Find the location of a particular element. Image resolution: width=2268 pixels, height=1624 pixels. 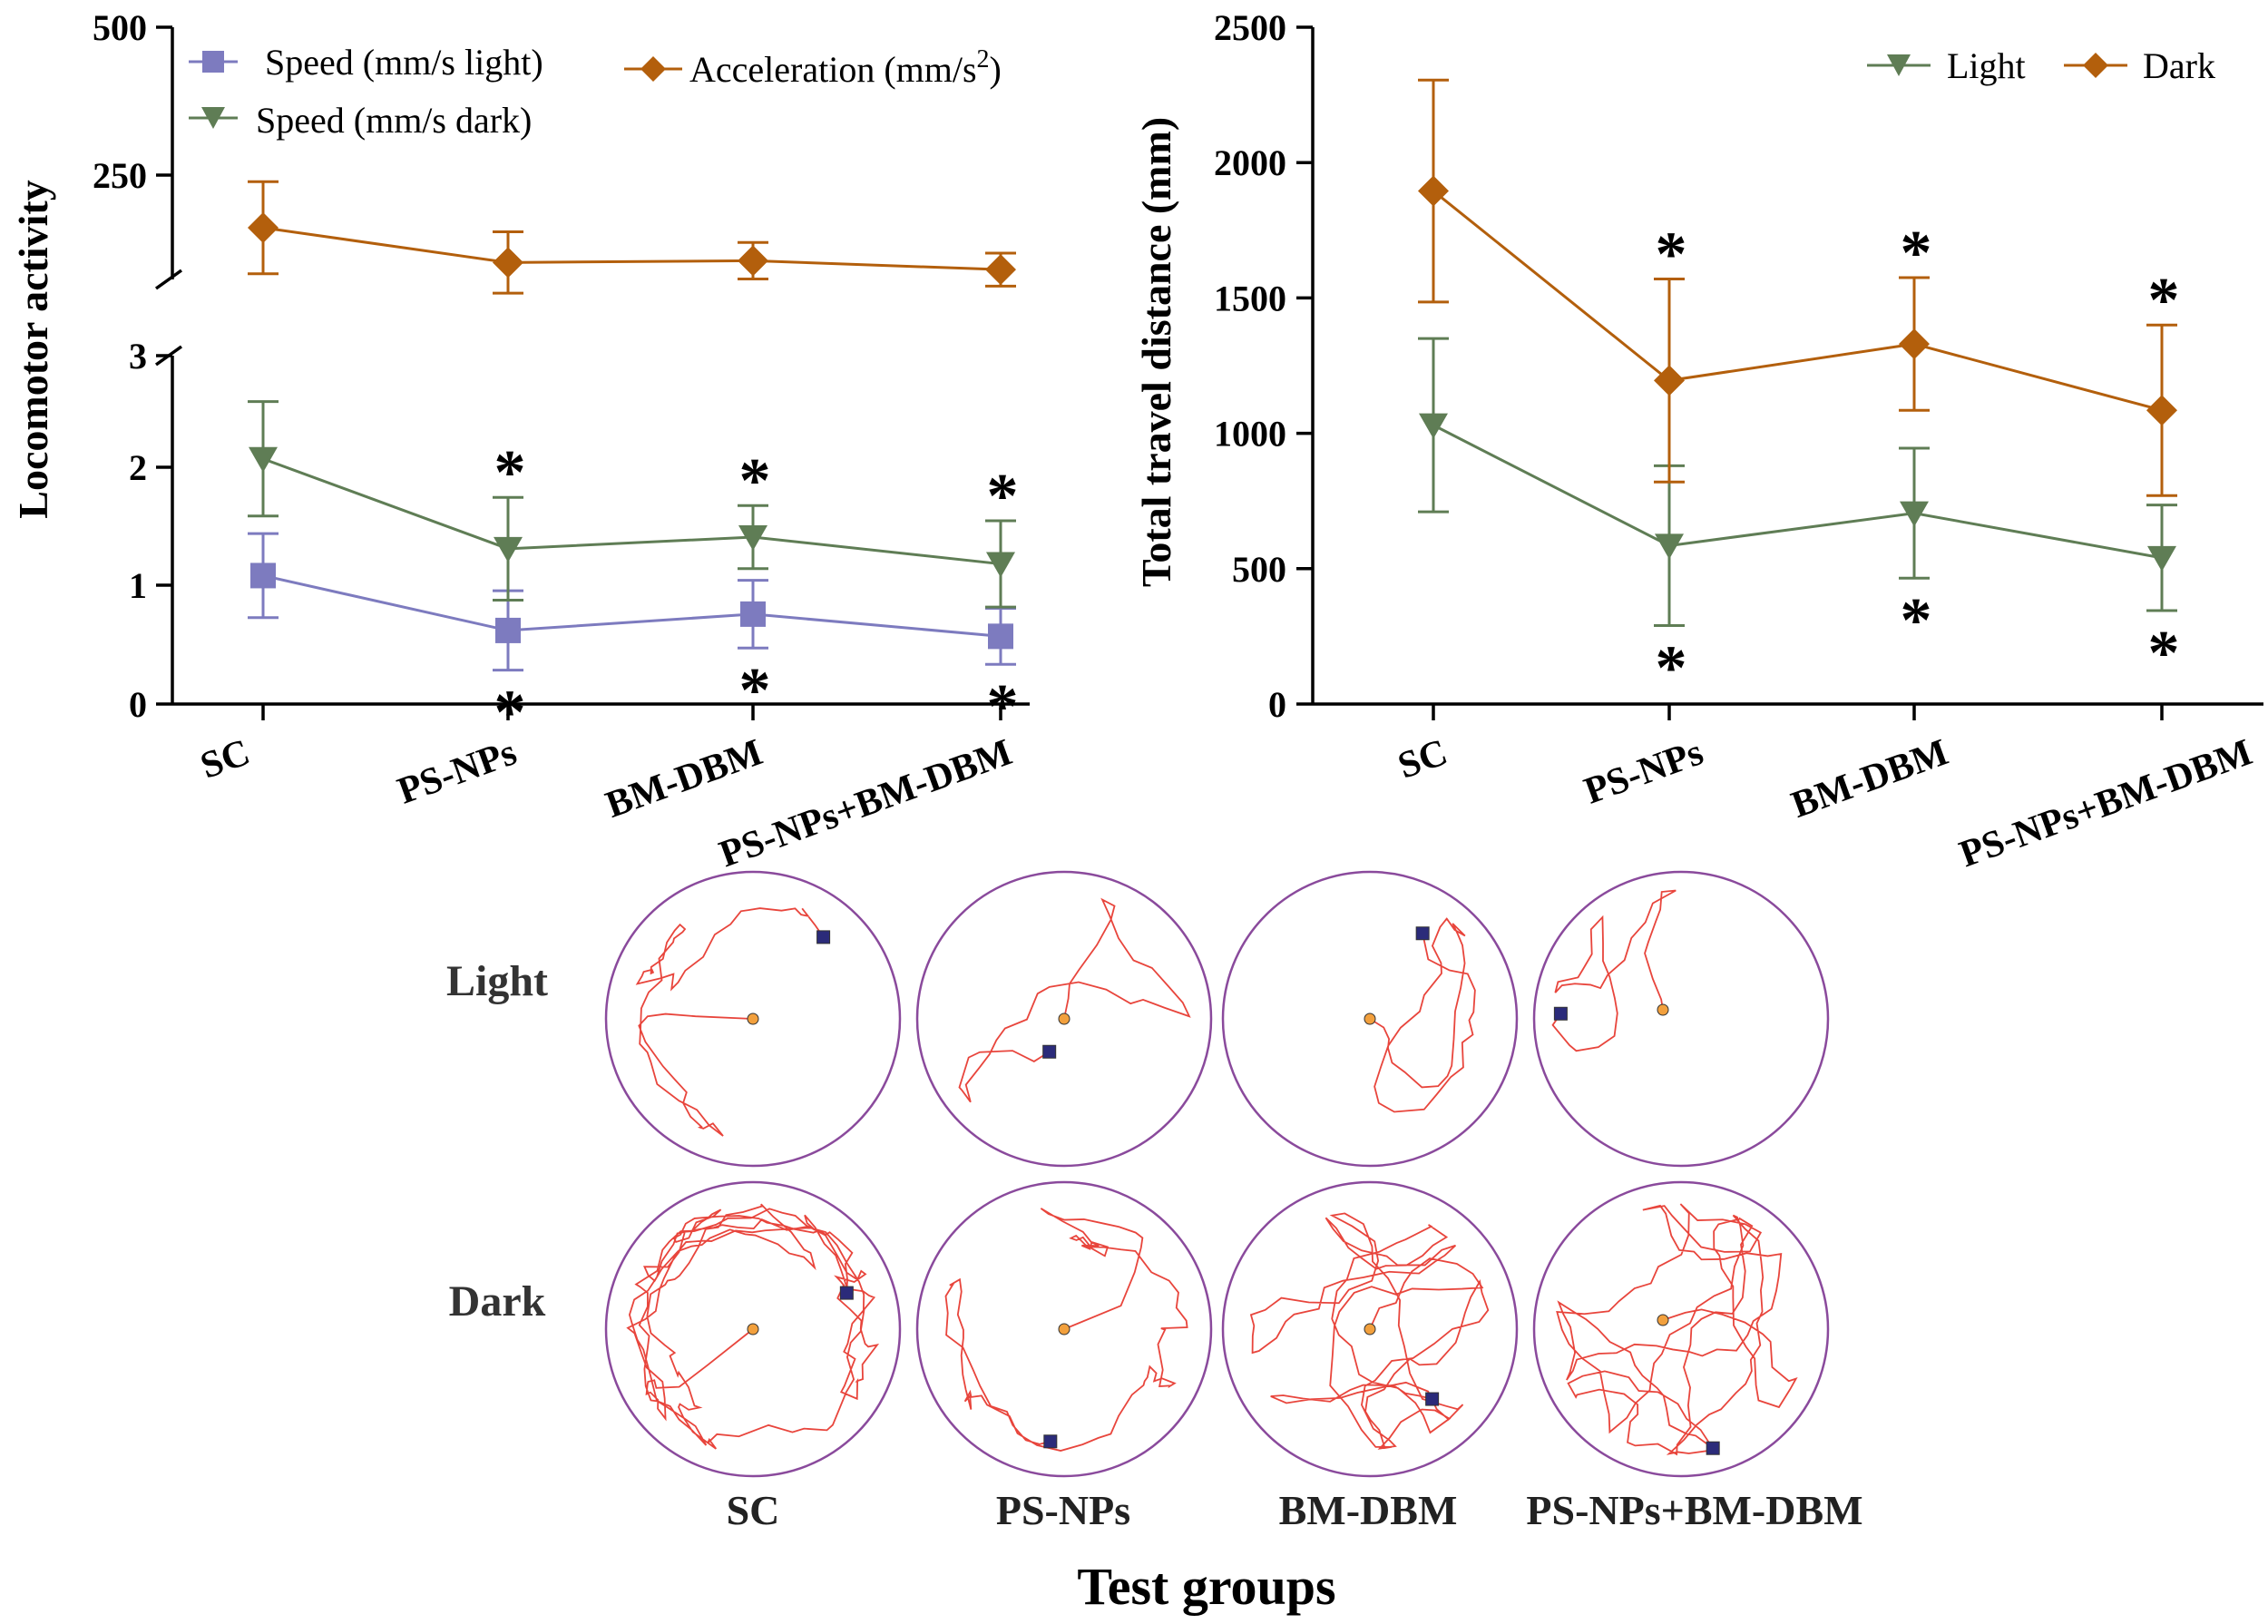

y-axis: 0 500 1000 1500 2000 2500 is located at coordinates (1265, 366).